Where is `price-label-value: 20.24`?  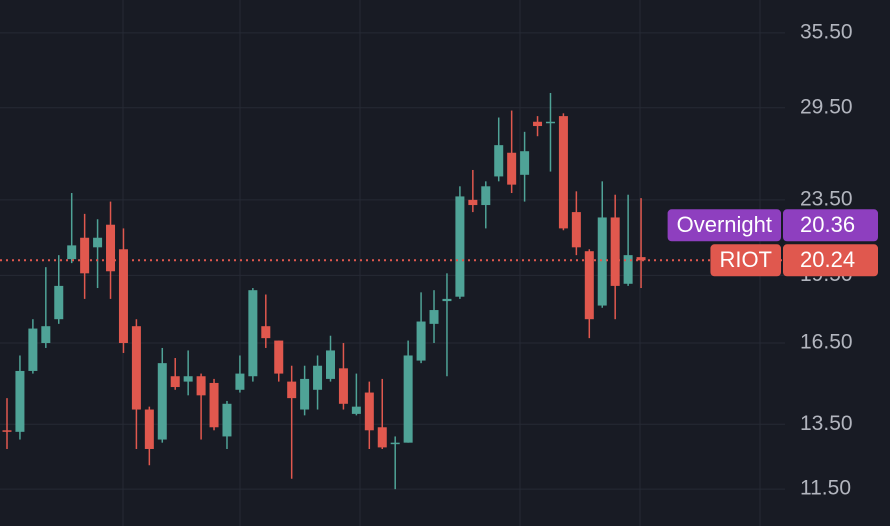 price-label-value: 20.24 is located at coordinates (827, 259).